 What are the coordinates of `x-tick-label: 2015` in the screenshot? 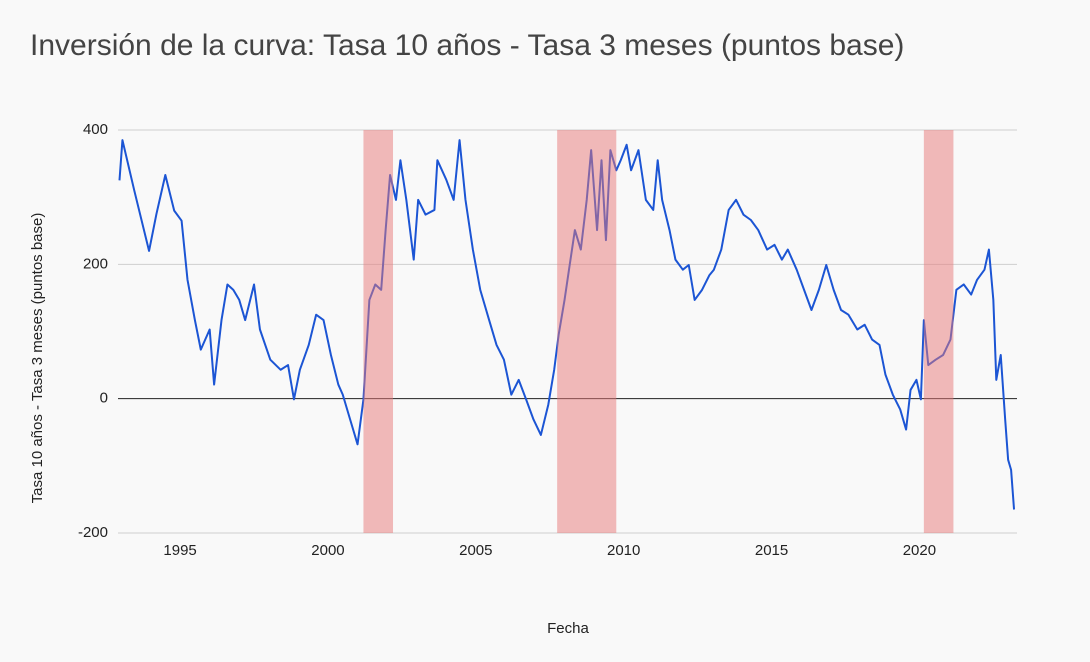 It's located at (771, 550).